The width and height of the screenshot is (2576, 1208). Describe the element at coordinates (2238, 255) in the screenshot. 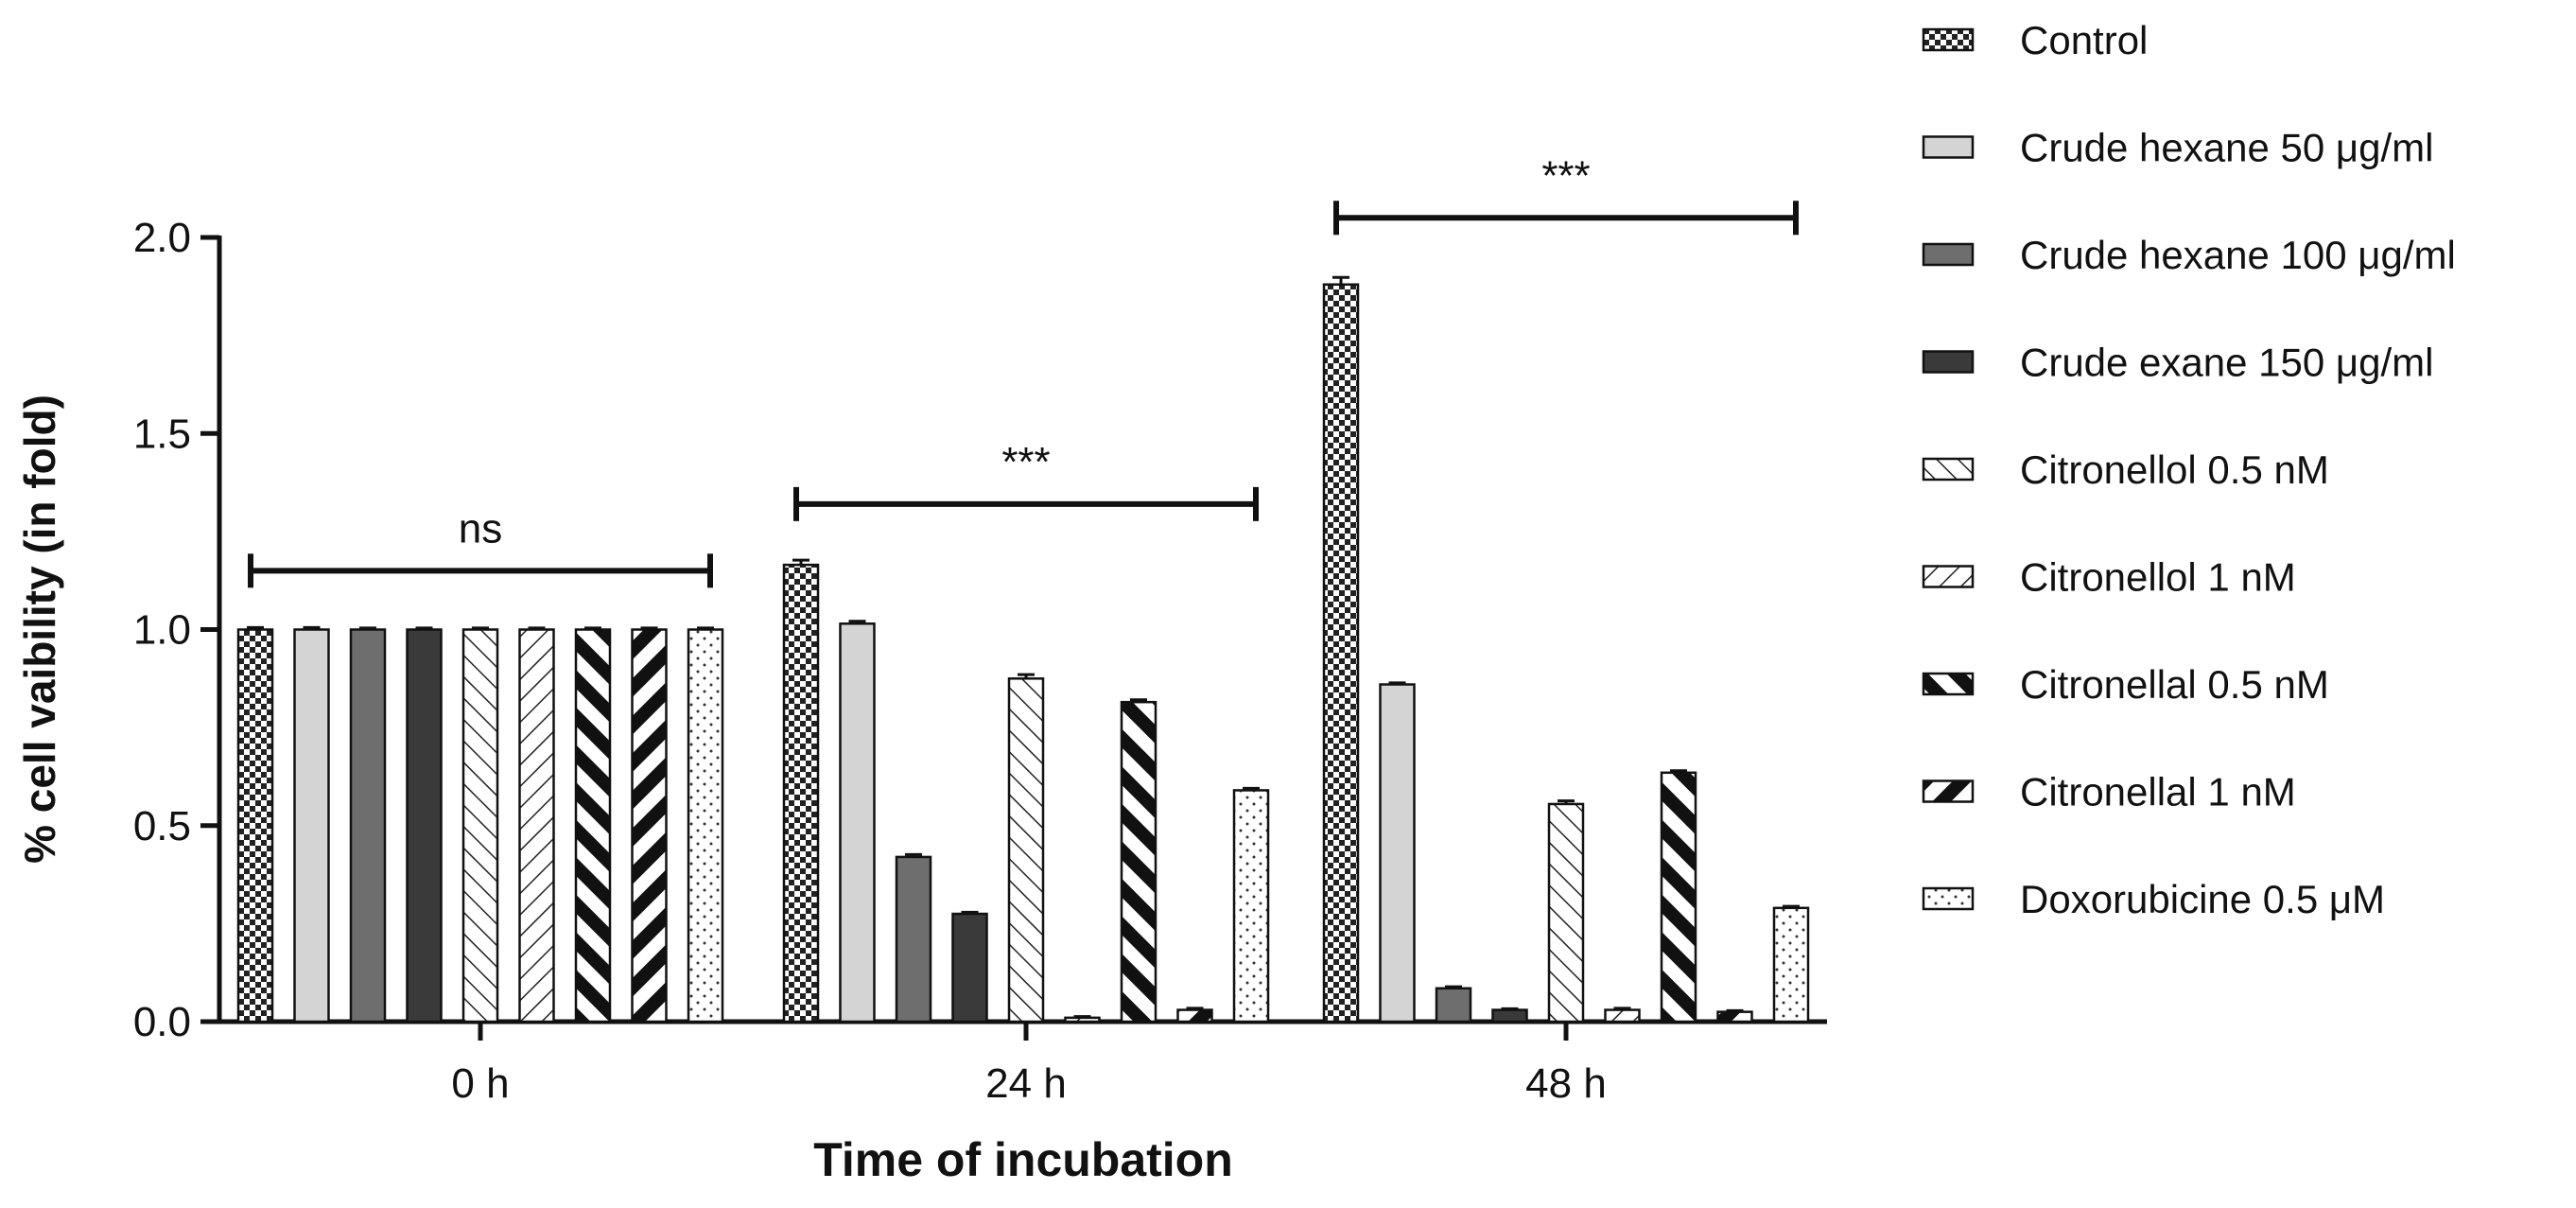

I see `legend-label: Crude hexane 100 μg/ml` at that location.